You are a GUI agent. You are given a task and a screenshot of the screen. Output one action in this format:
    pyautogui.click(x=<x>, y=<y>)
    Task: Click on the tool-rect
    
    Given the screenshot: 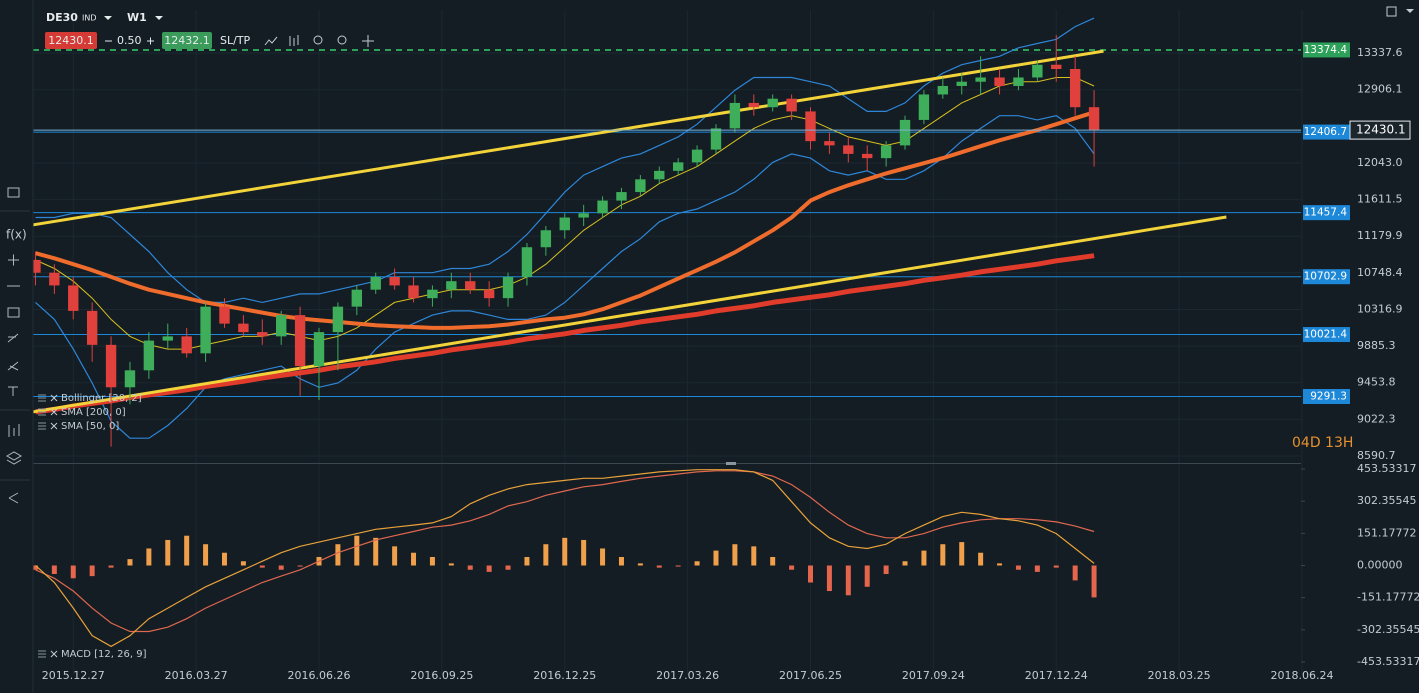 What is the action you would take?
    pyautogui.click(x=13, y=312)
    